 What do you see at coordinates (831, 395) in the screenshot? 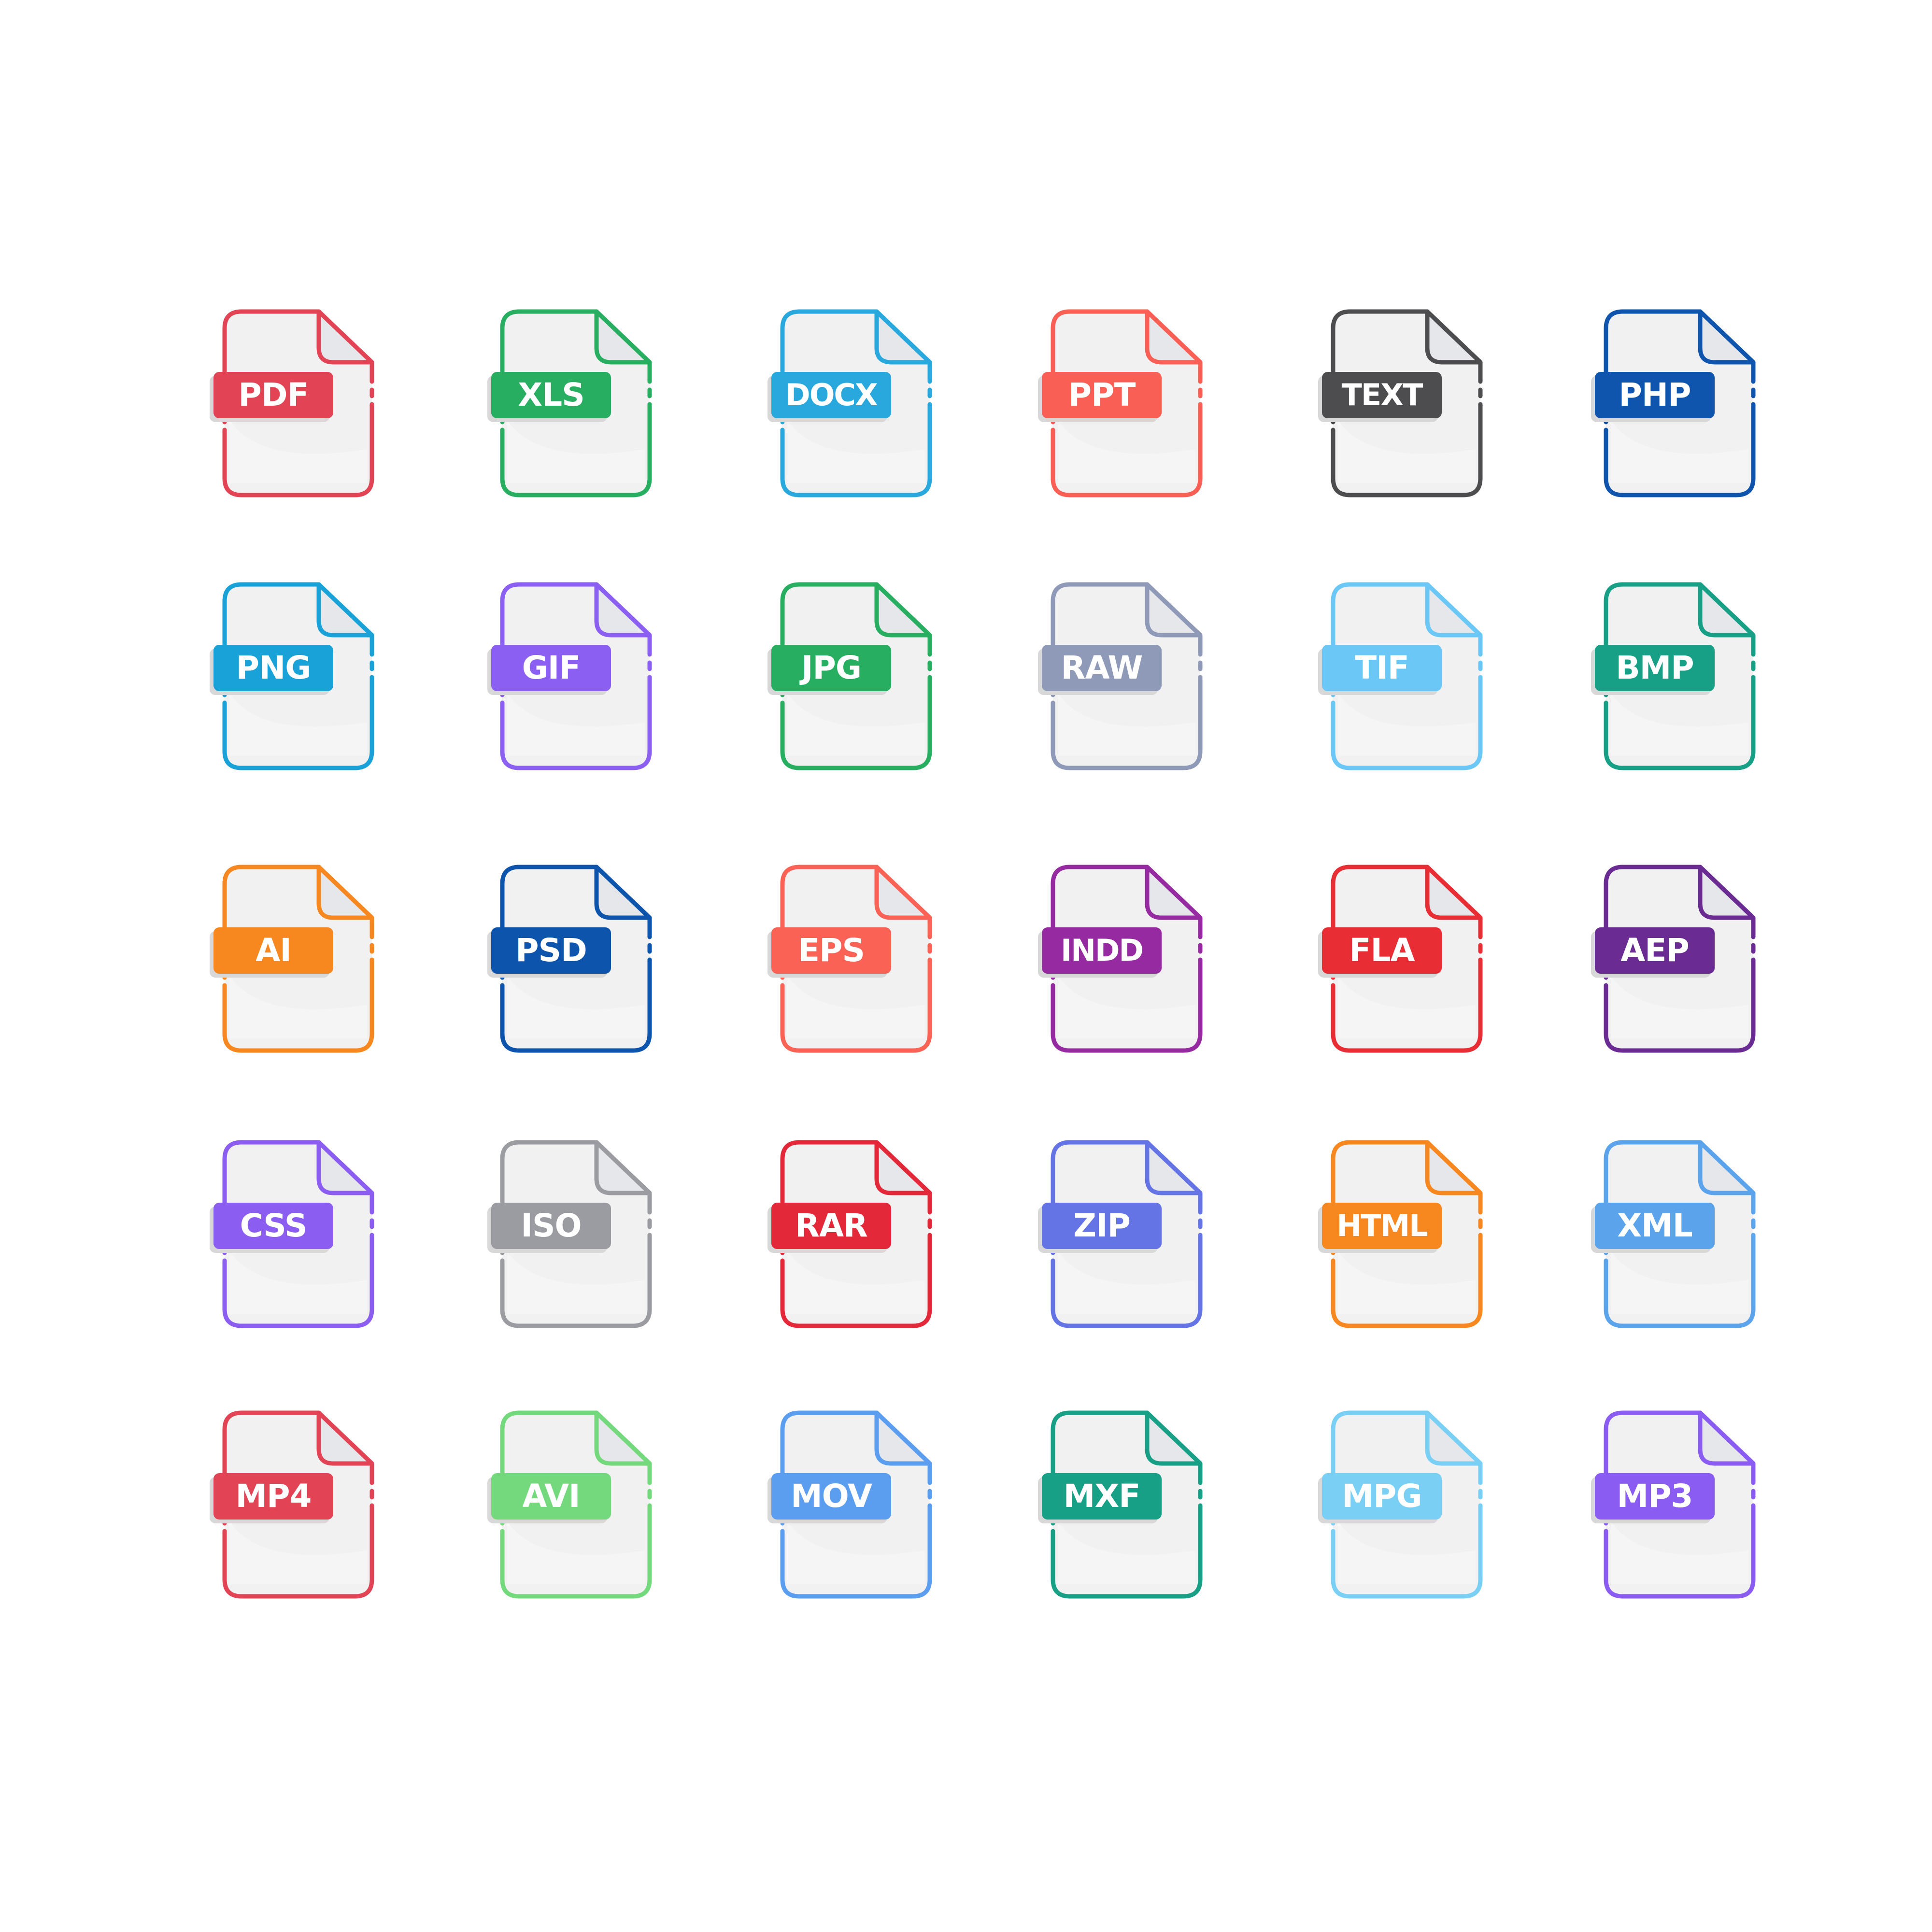
I see `file-type-label: DOCX` at bounding box center [831, 395].